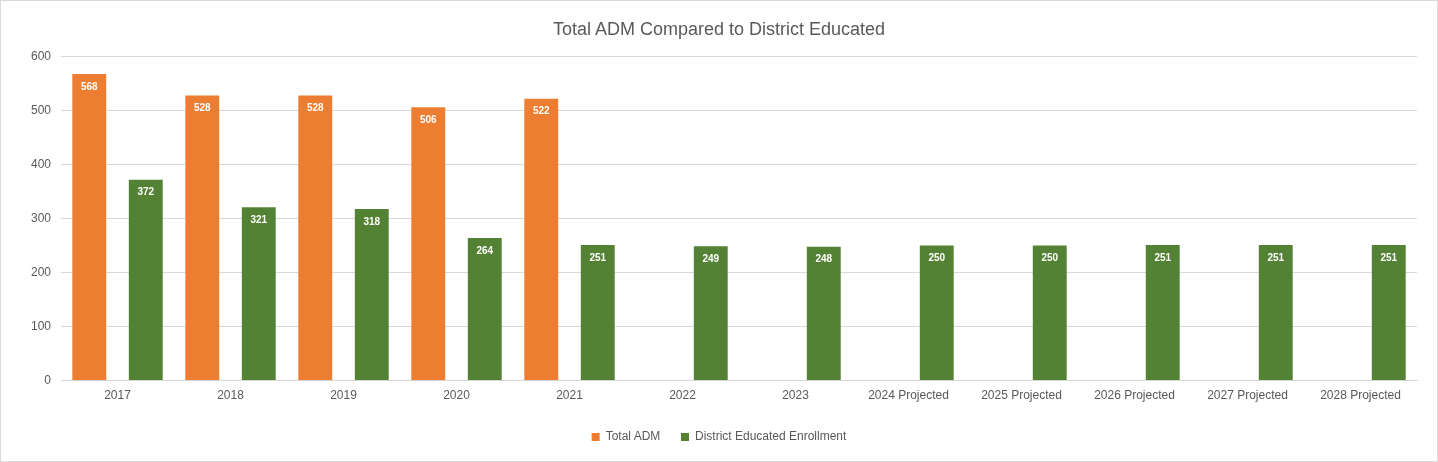  Describe the element at coordinates (771, 436) in the screenshot. I see `legend-label: District Educated Enrollment` at that location.